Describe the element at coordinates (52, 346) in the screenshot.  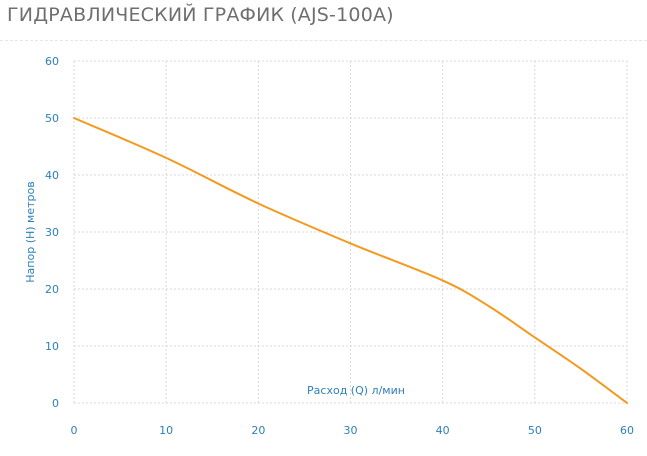
I see `y-tick-label: 10` at that location.